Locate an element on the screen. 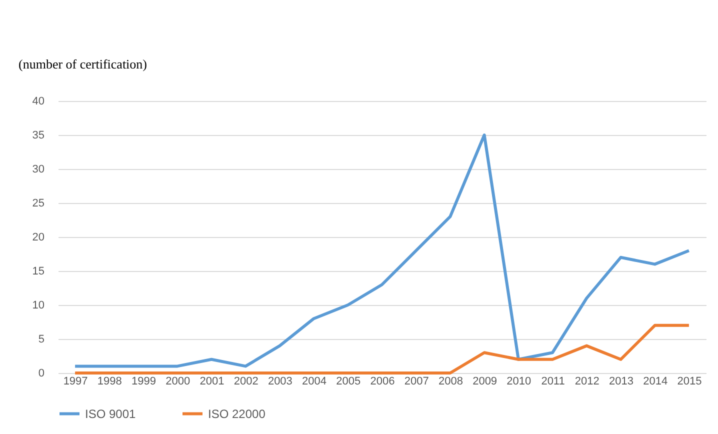 This screenshot has height=434, width=718. y-tick-label: 0 is located at coordinates (41, 374).